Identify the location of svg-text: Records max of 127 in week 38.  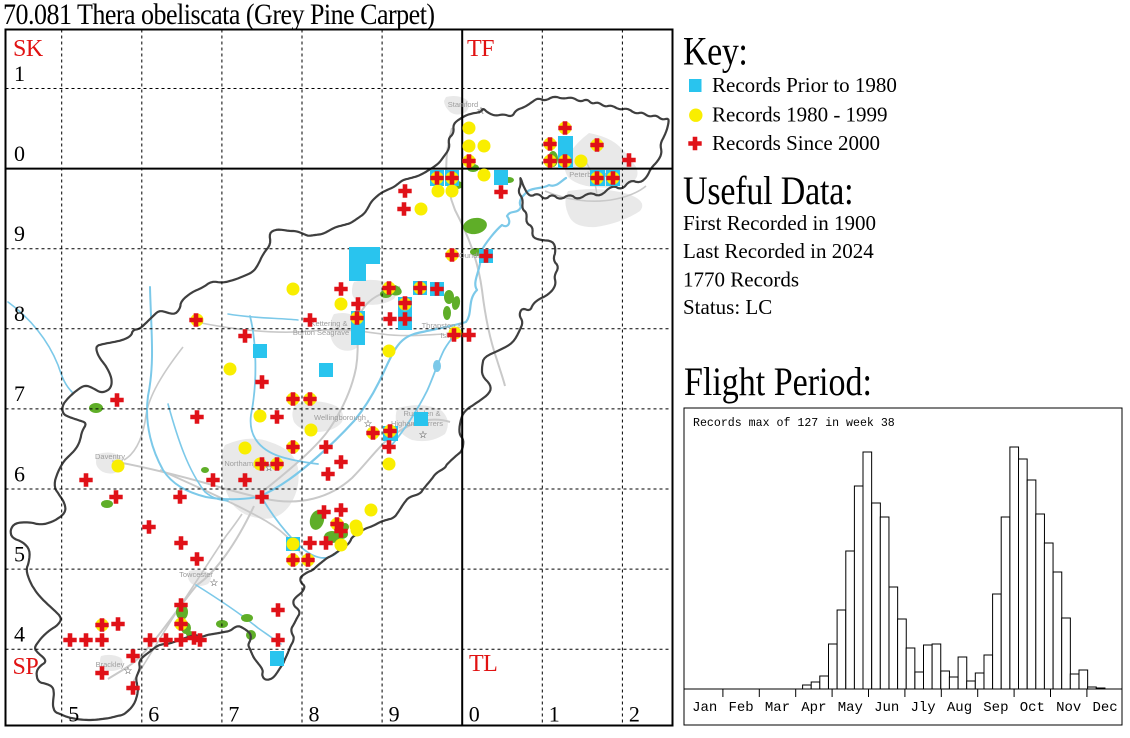
(794, 423).